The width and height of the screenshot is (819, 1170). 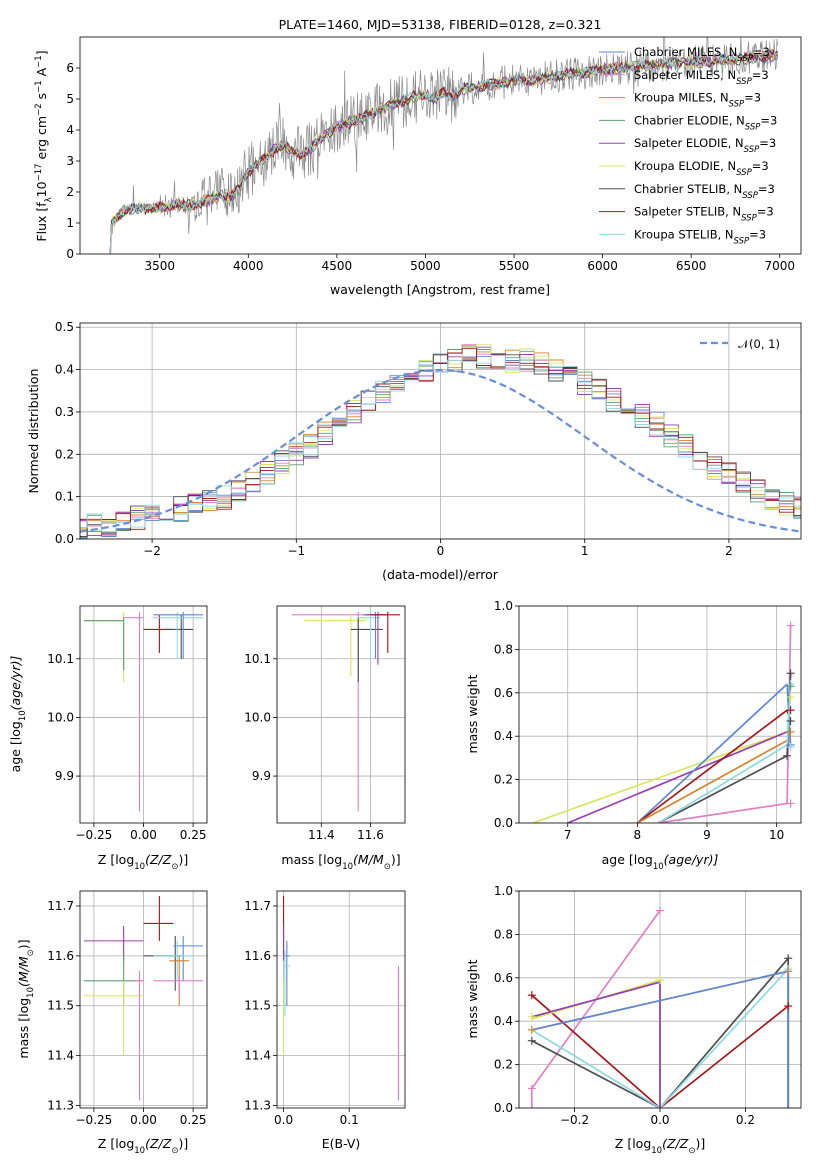 What do you see at coordinates (440, 574) in the screenshot?
I see `histogram-x-label: (data-model)/error` at bounding box center [440, 574].